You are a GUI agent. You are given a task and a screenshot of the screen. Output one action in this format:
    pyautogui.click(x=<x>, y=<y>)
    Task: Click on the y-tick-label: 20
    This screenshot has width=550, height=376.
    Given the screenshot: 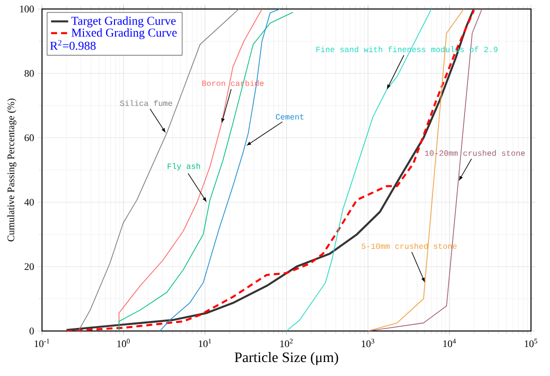 What is the action you would take?
    pyautogui.click(x=29, y=266)
    